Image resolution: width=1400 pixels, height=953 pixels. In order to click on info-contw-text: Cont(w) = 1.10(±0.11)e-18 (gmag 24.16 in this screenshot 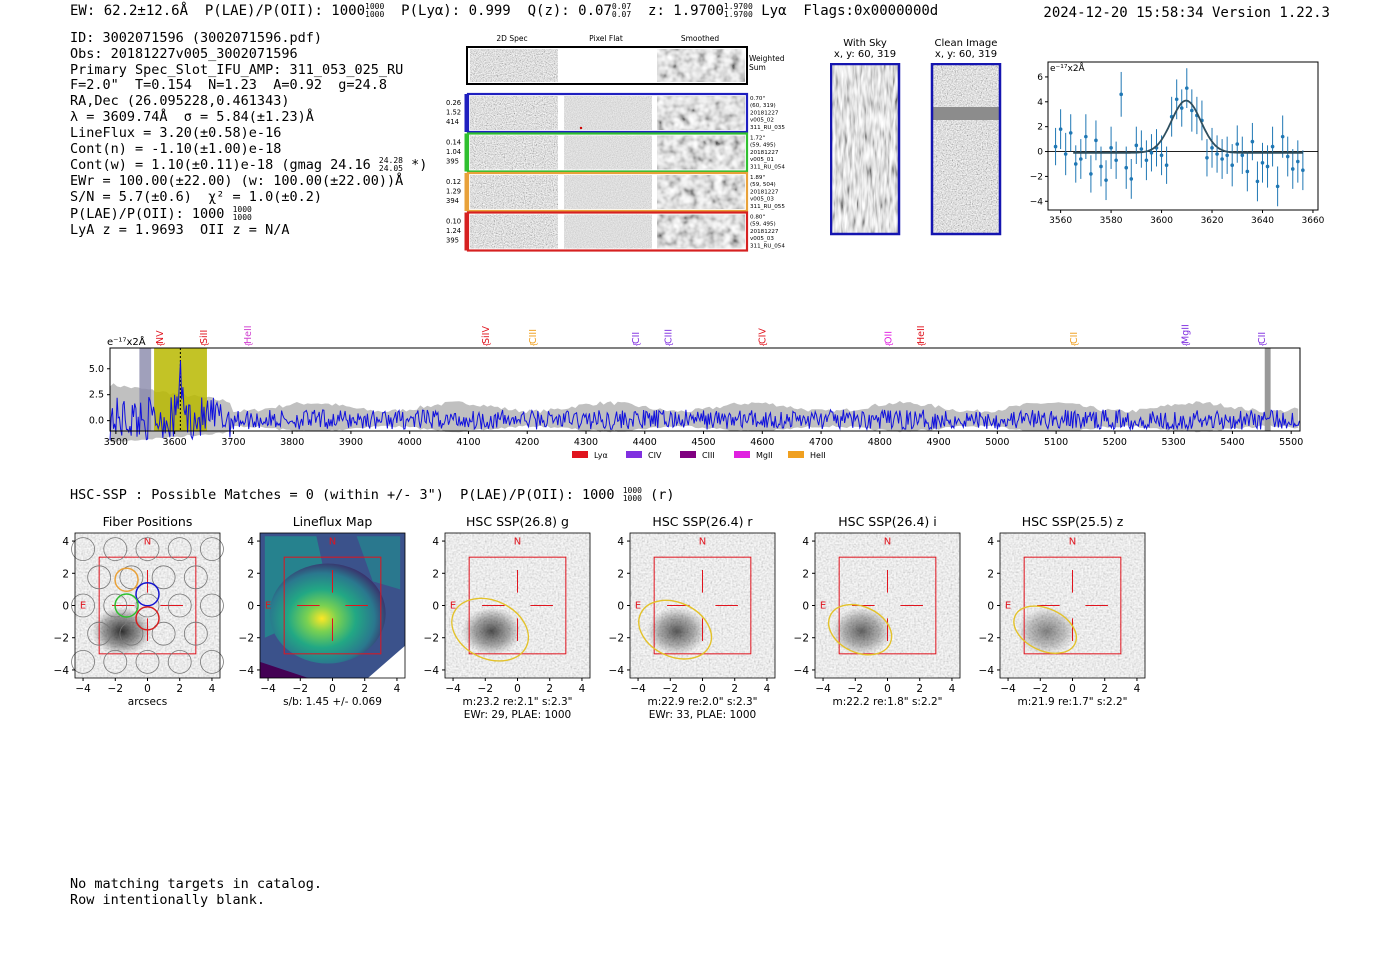, I will do `click(220, 165)`.